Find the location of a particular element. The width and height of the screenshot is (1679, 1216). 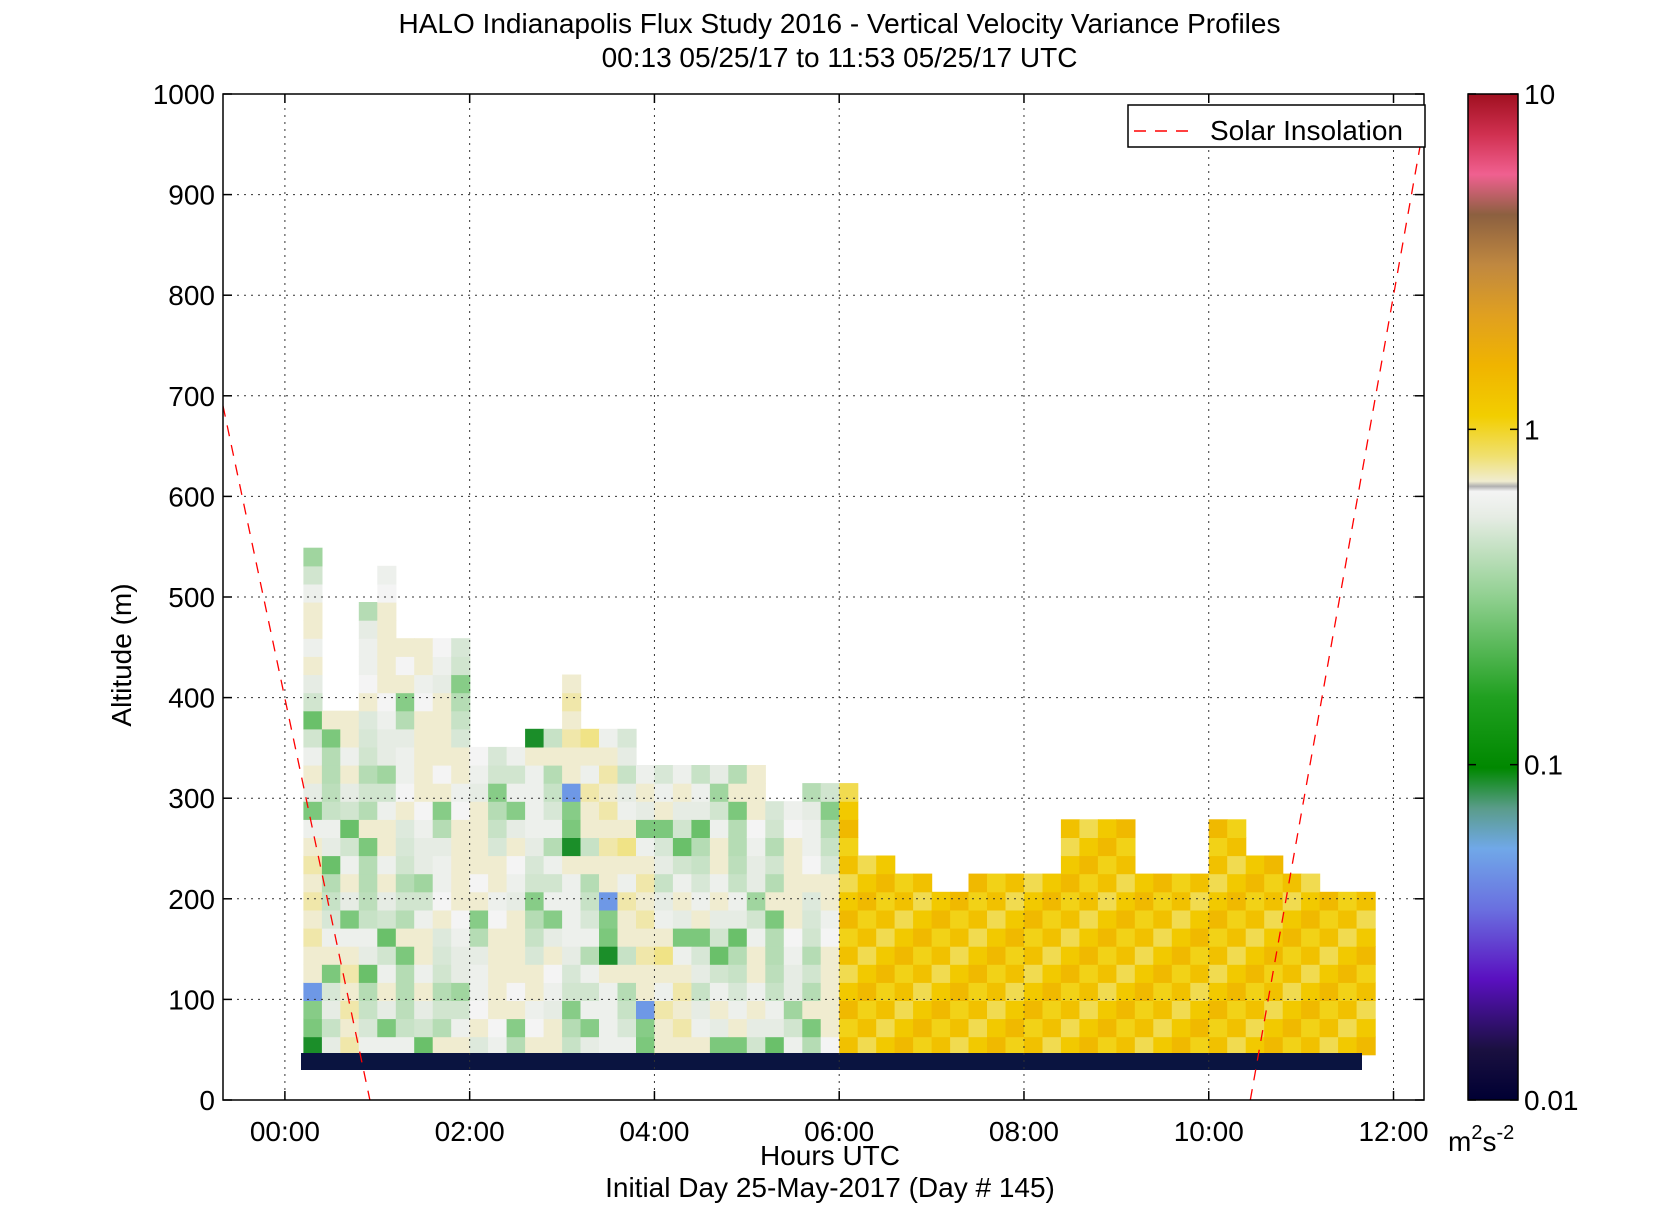

y-tick-label: 1000 is located at coordinates (184, 94).